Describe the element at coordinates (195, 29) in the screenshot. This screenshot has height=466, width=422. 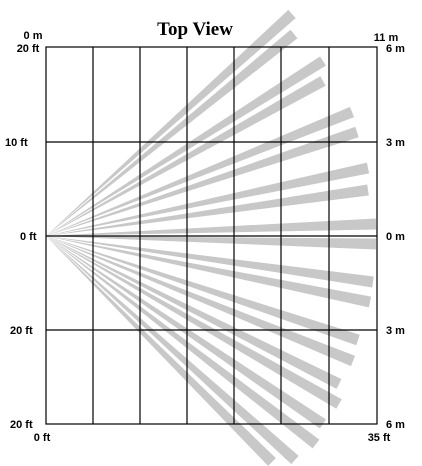
I see `diagram-title: Top View` at that location.